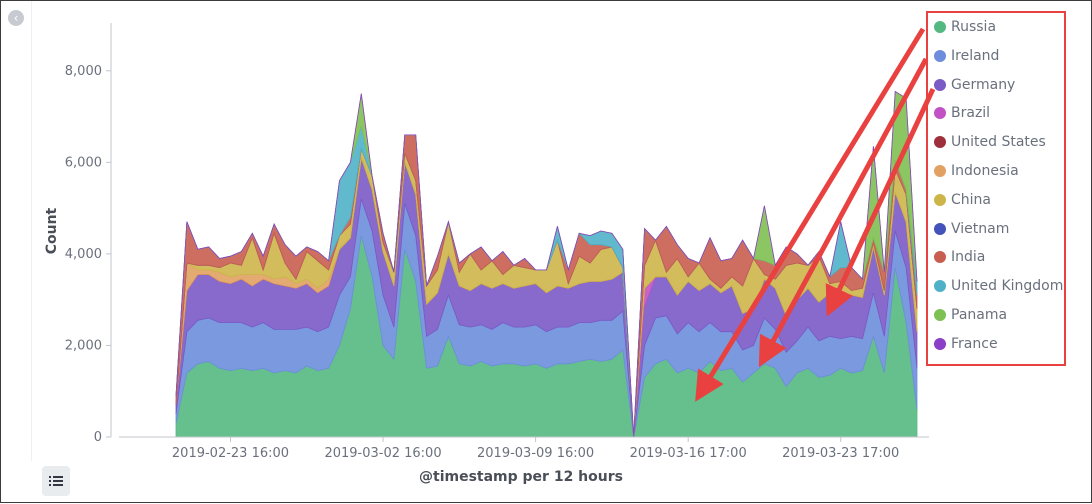 The image size is (1092, 504). I want to click on legend-item-china: China, so click(962, 200).